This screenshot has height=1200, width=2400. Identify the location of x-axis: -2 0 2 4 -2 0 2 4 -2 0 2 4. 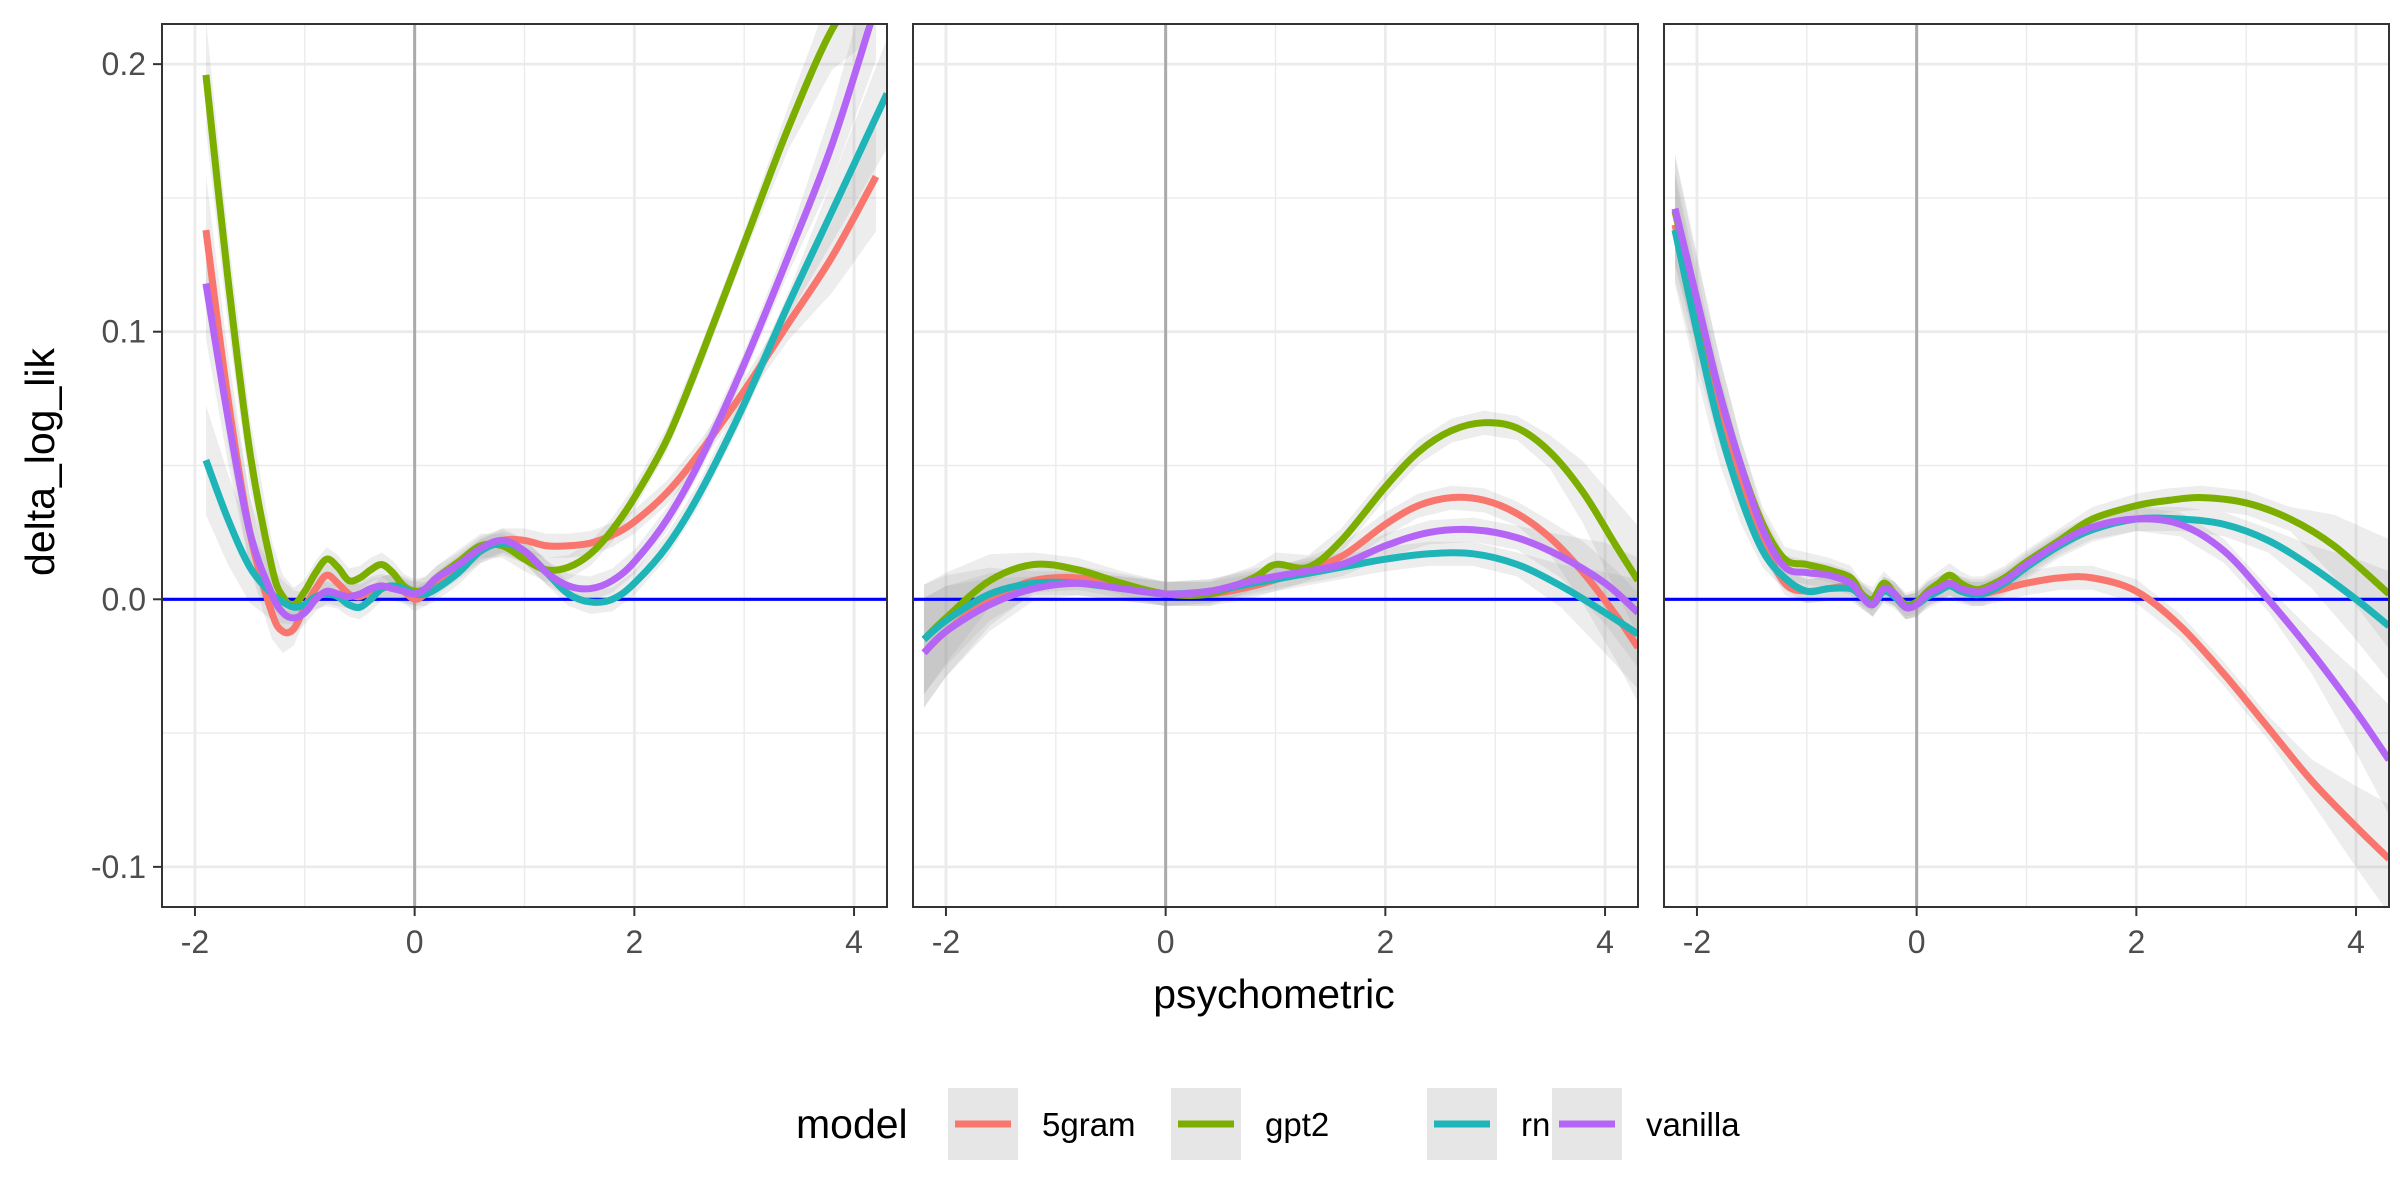
(1273, 933).